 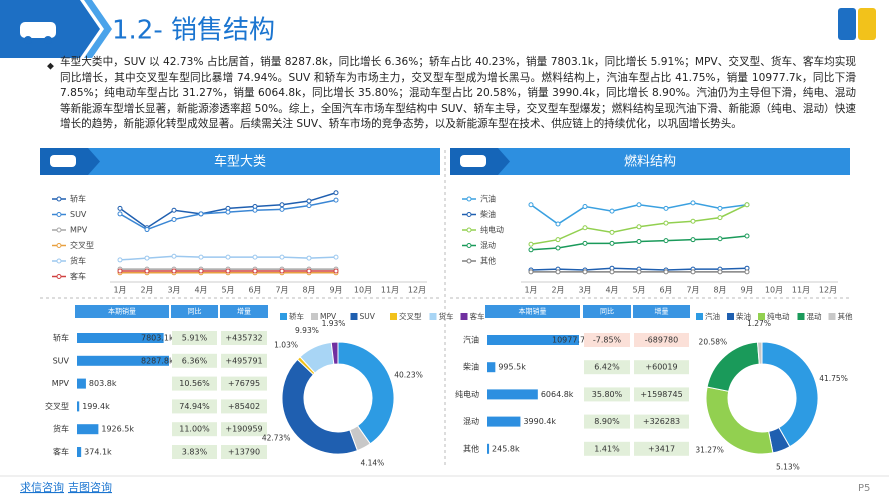 I want to click on increase-value: +60019, so click(x=661, y=367).